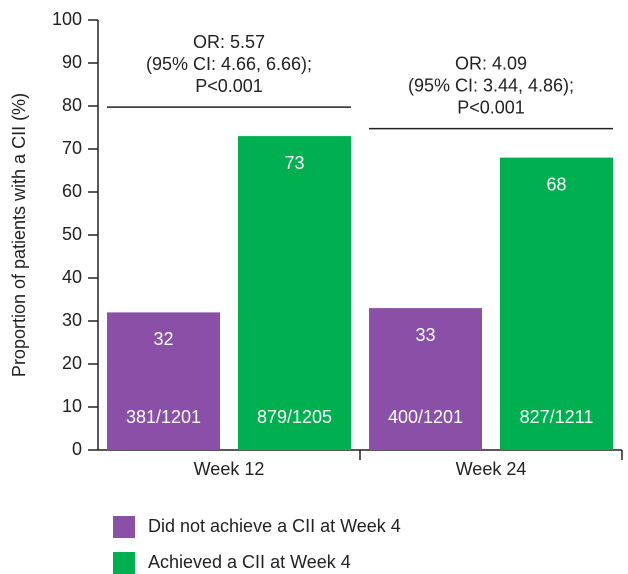 Image resolution: width=628 pixels, height=574 pixels. Describe the element at coordinates (294, 417) in the screenshot. I see `count-label: 879/1205` at that location.